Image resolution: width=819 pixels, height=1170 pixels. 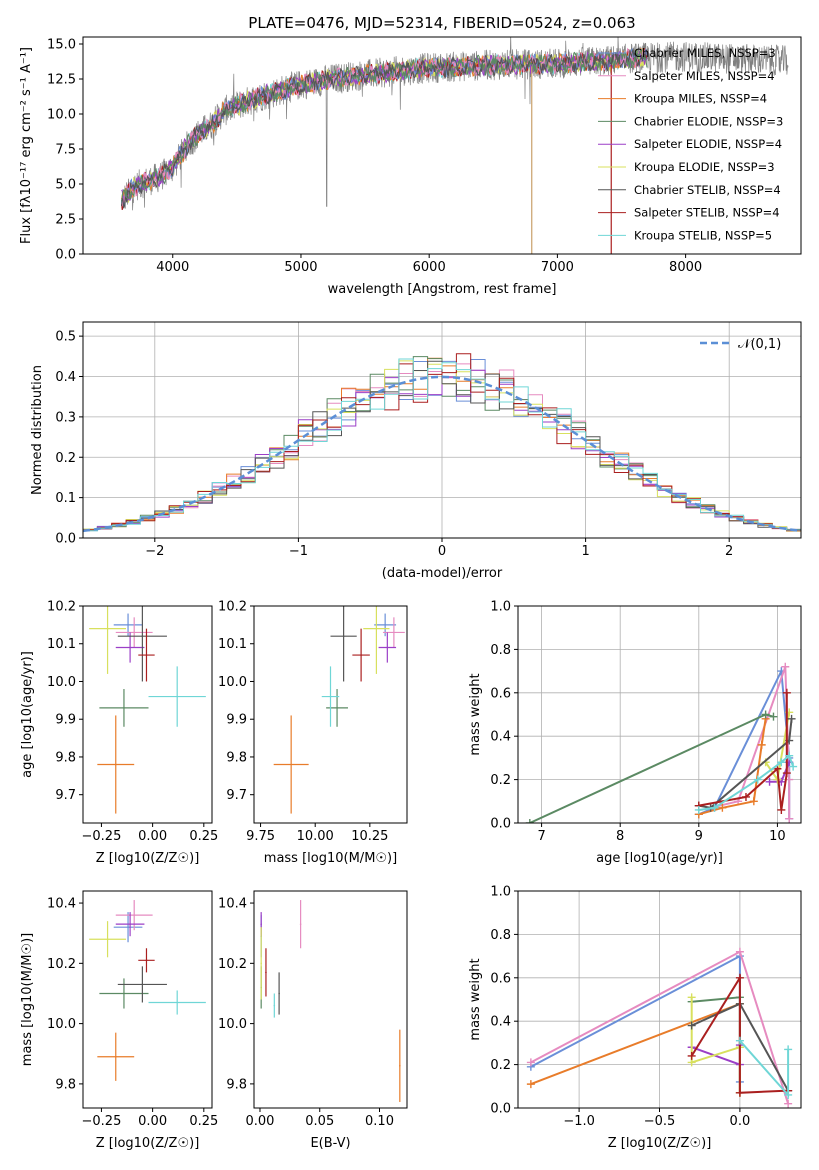 What do you see at coordinates (442, 454) in the screenshot?
I see `gaussian-curve` at bounding box center [442, 454].